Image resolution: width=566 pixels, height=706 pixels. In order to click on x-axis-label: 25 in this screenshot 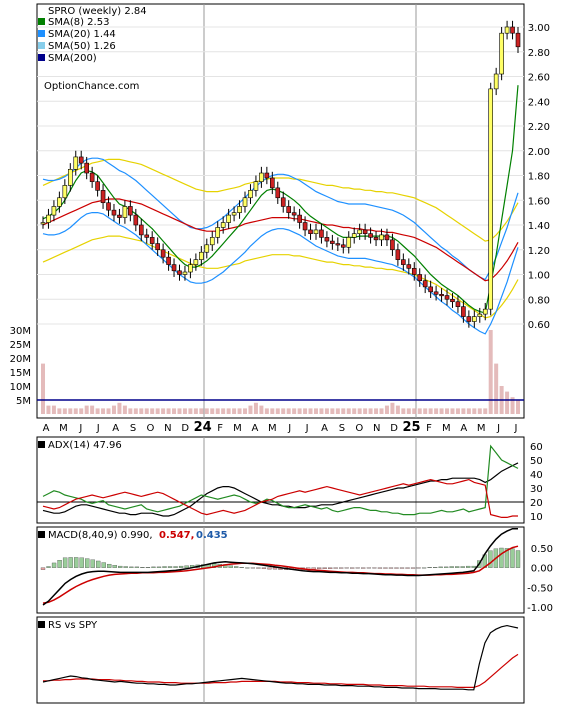, I will do `click(412, 427)`.